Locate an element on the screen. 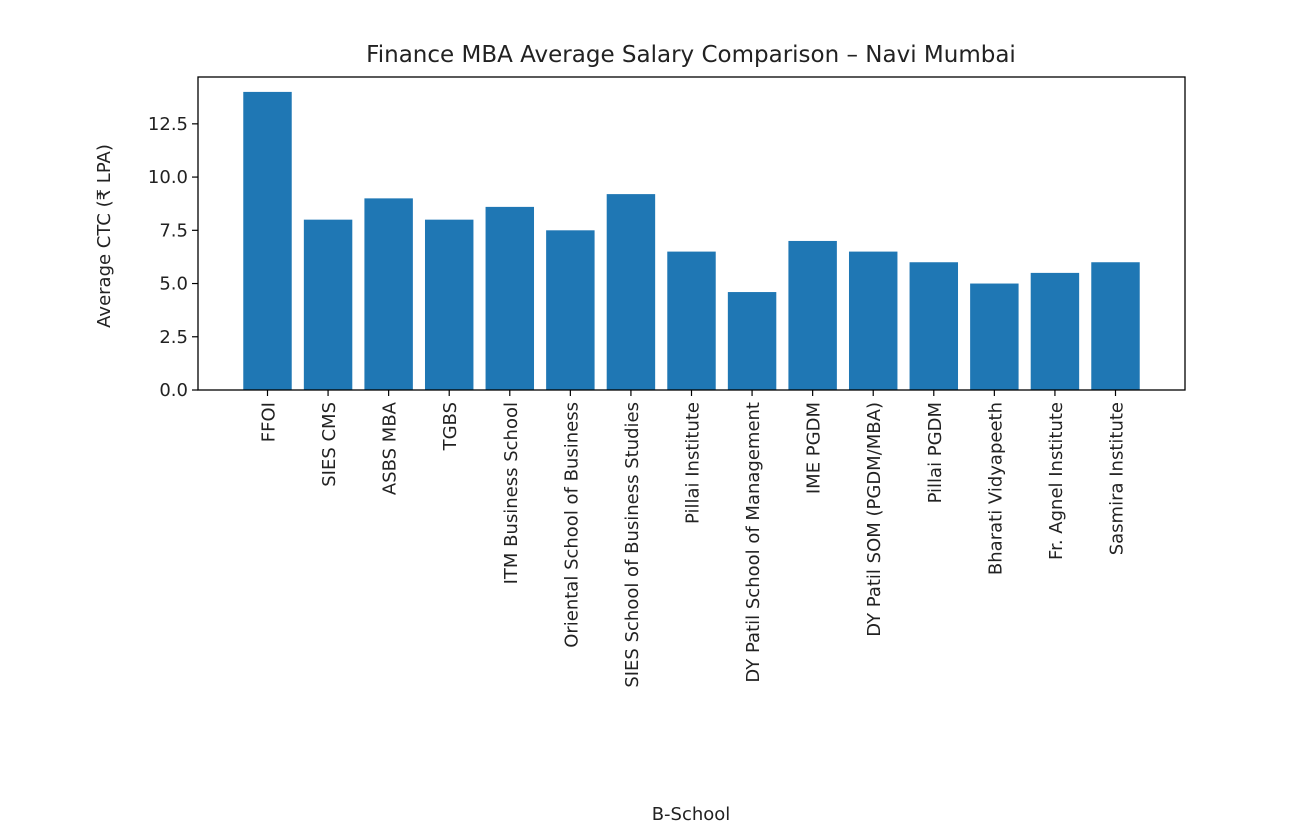 This screenshot has height=840, width=1294. x-tick-label: Oriental School of Business is located at coordinates (571, 525).